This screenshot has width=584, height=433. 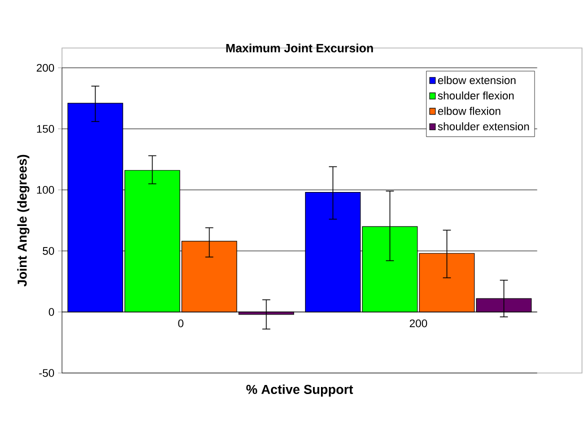 What do you see at coordinates (299, 48) in the screenshot?
I see `chart-title: Maximum Joint Excursion` at bounding box center [299, 48].